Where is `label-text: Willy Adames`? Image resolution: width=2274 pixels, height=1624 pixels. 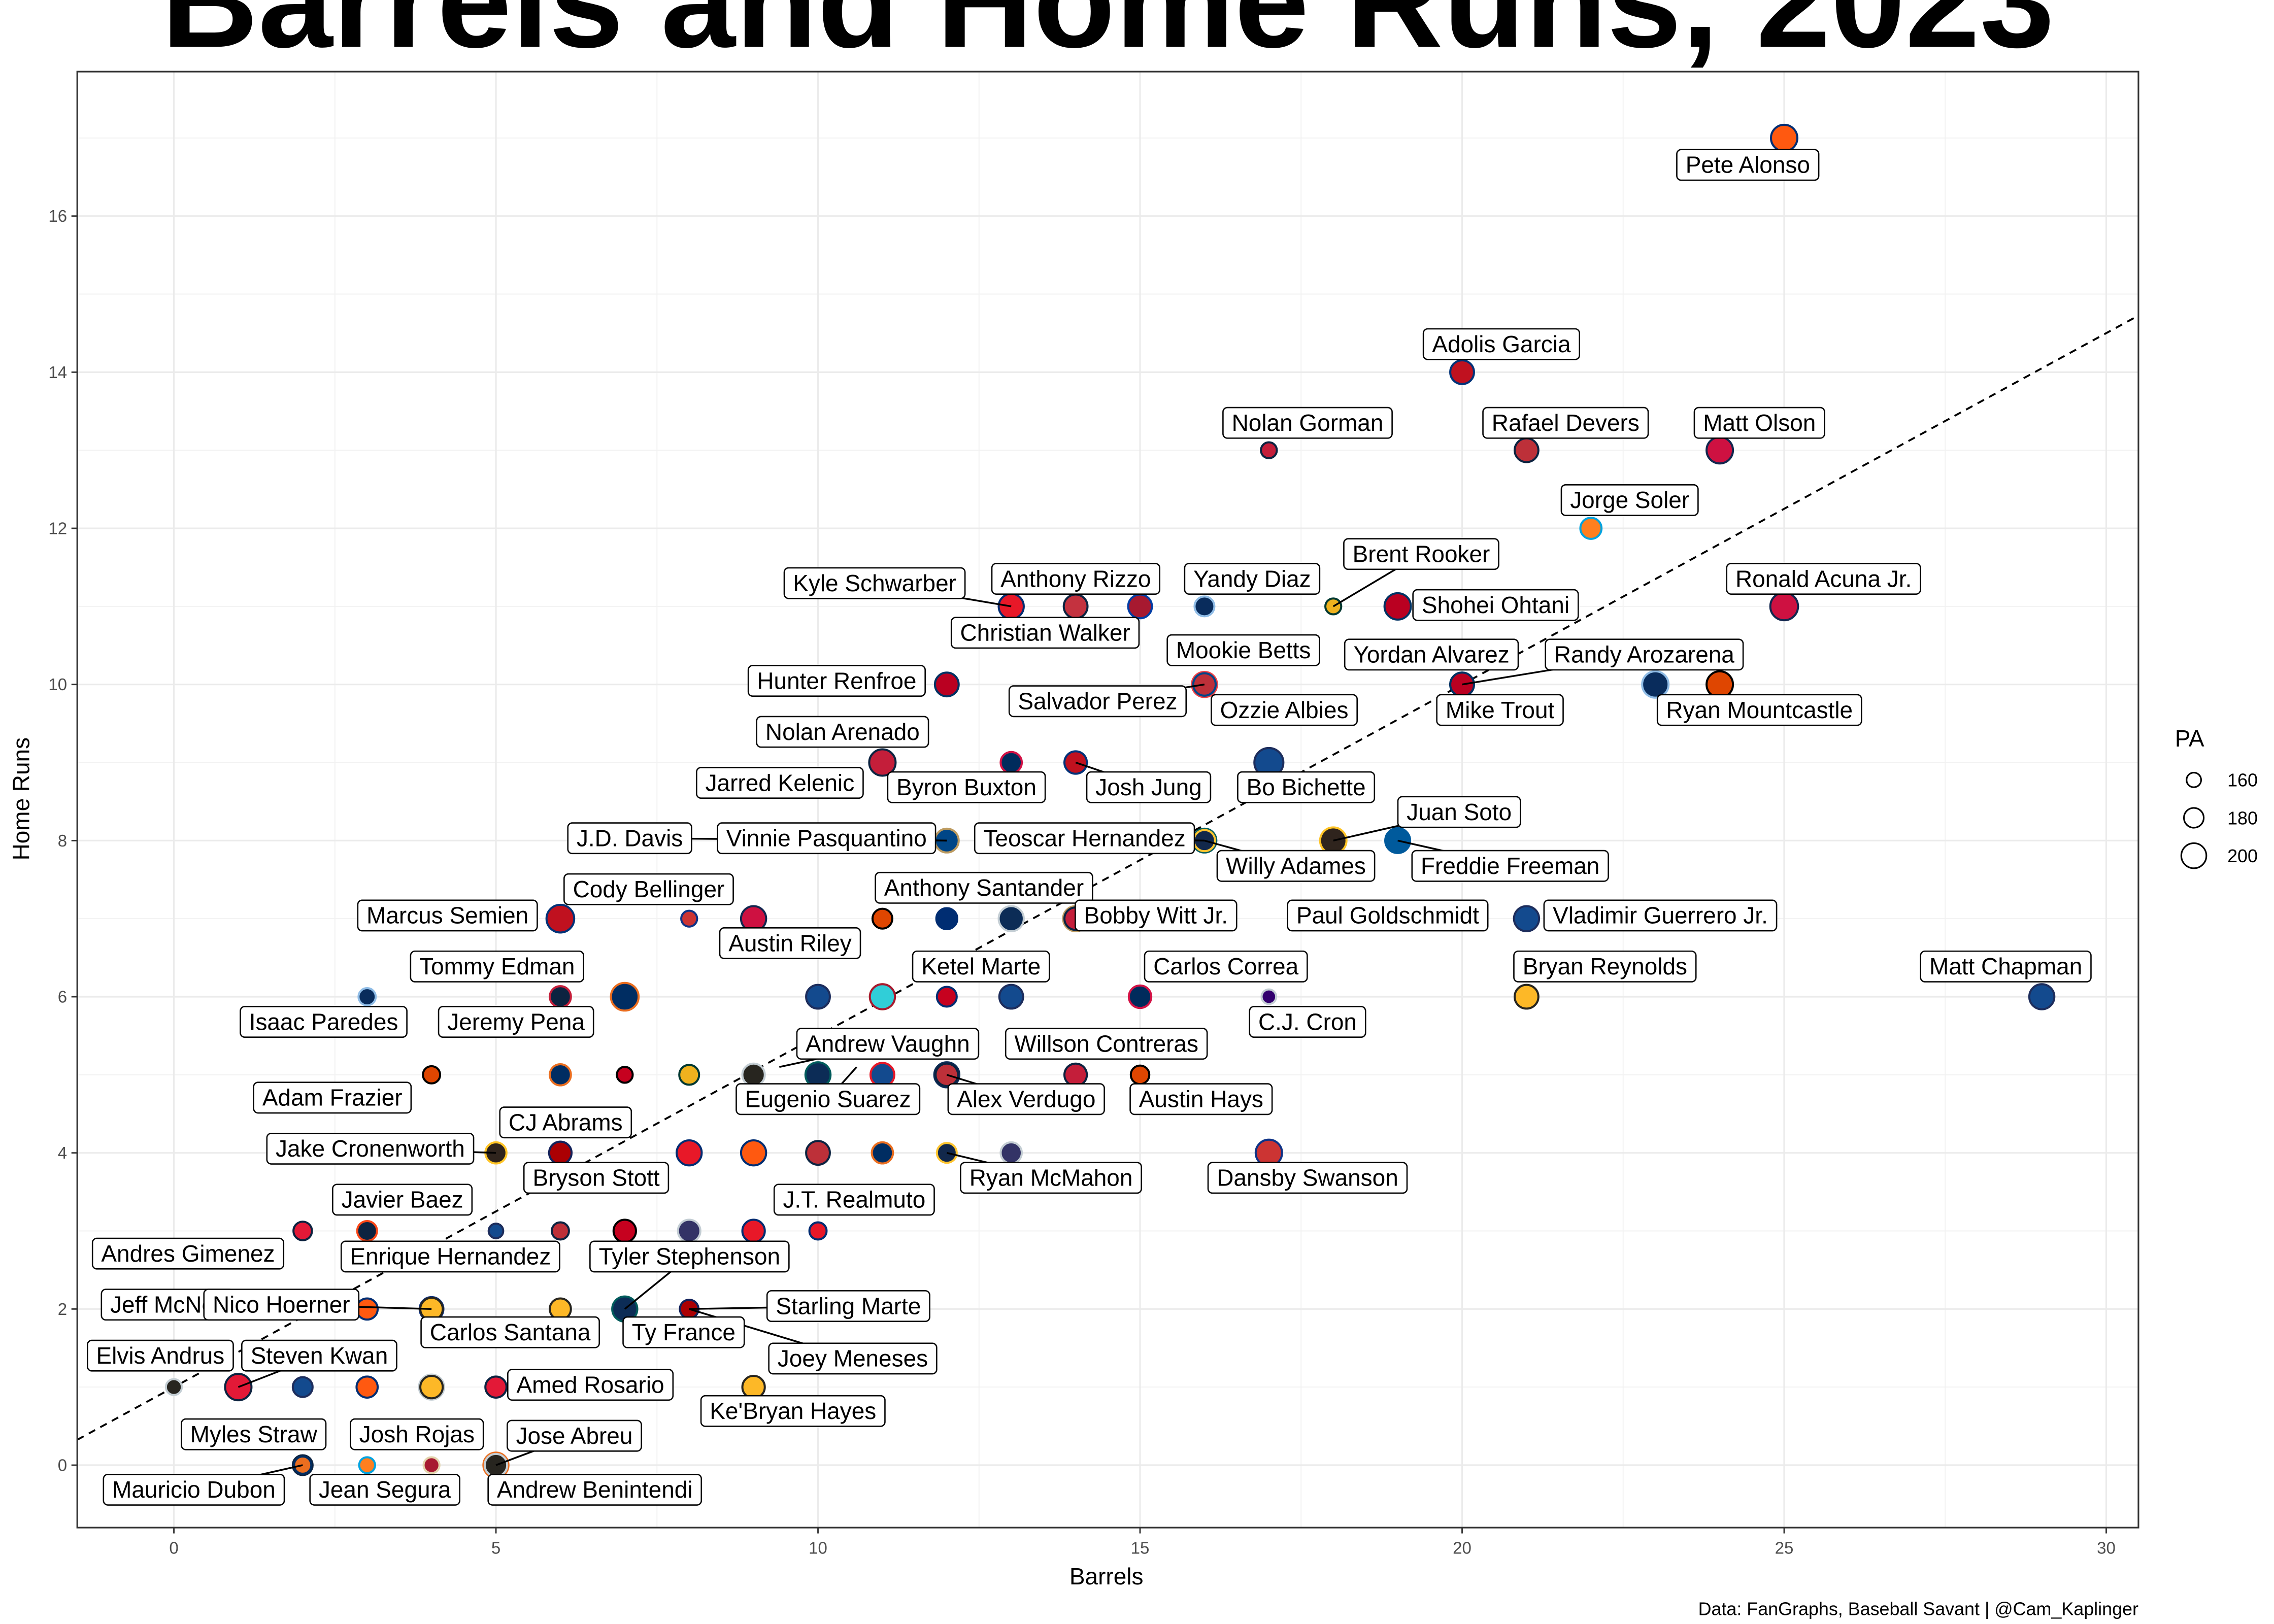
label-text: Willy Adames is located at coordinates (1296, 866).